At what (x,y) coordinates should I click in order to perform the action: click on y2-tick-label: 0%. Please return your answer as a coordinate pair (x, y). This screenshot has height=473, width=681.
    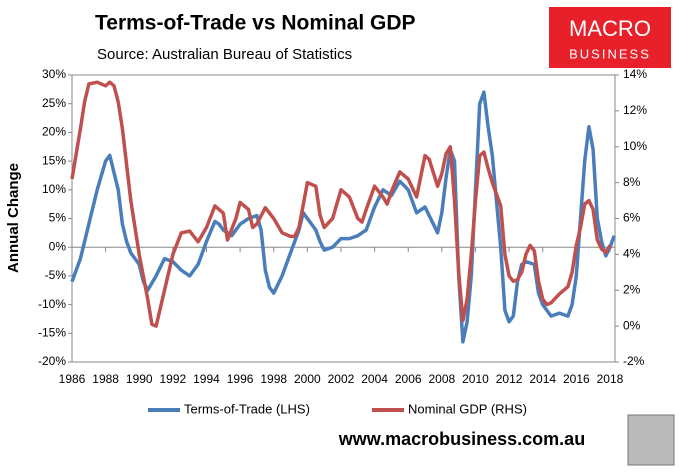
    Looking at the image, I should click on (632, 325).